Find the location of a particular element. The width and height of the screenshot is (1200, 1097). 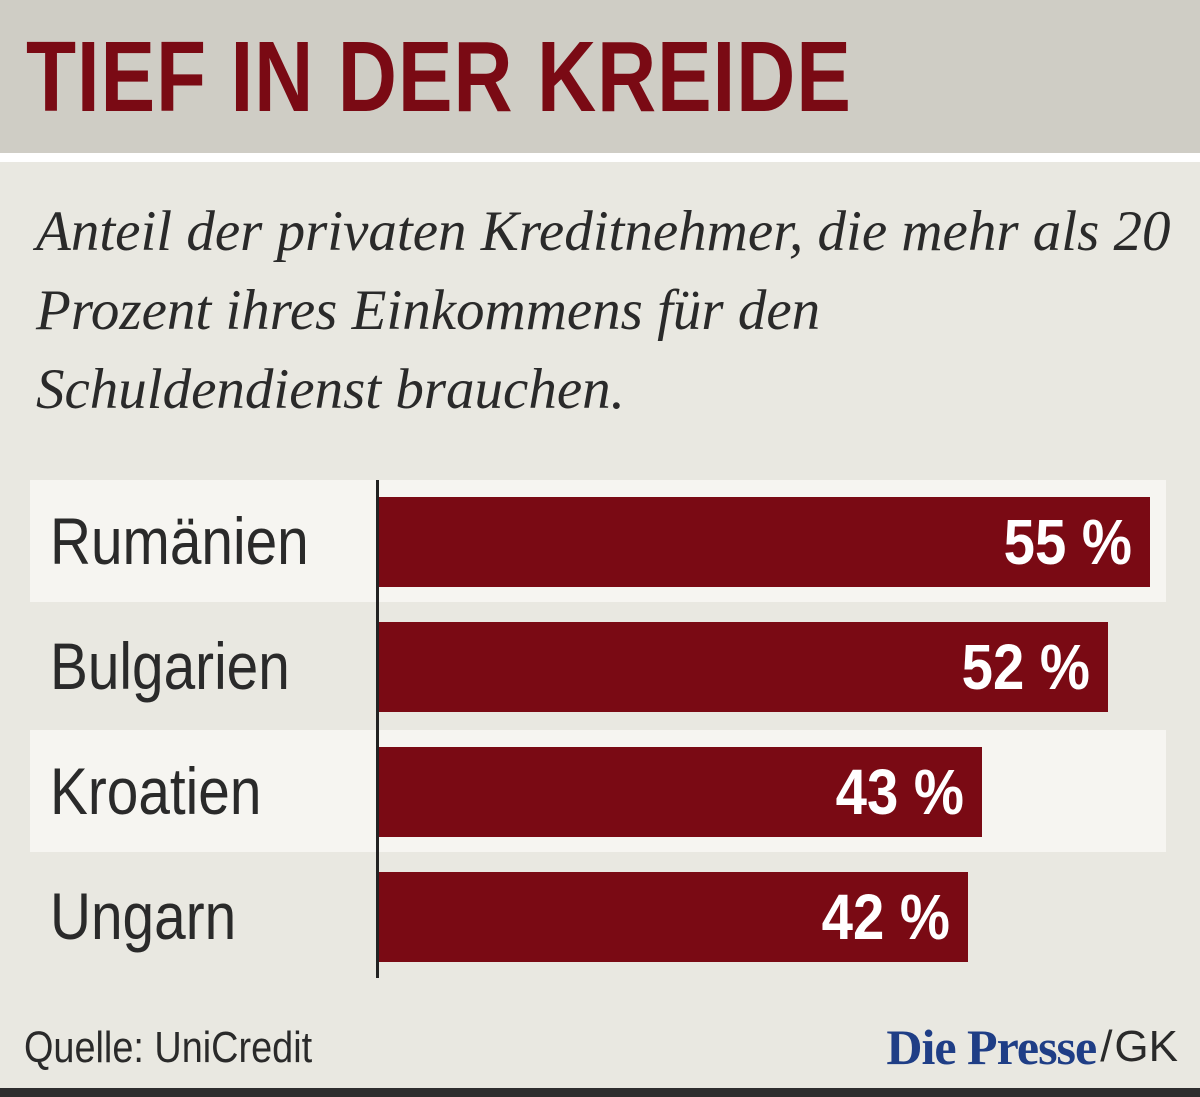

category-label: Rumänien is located at coordinates (179, 541).